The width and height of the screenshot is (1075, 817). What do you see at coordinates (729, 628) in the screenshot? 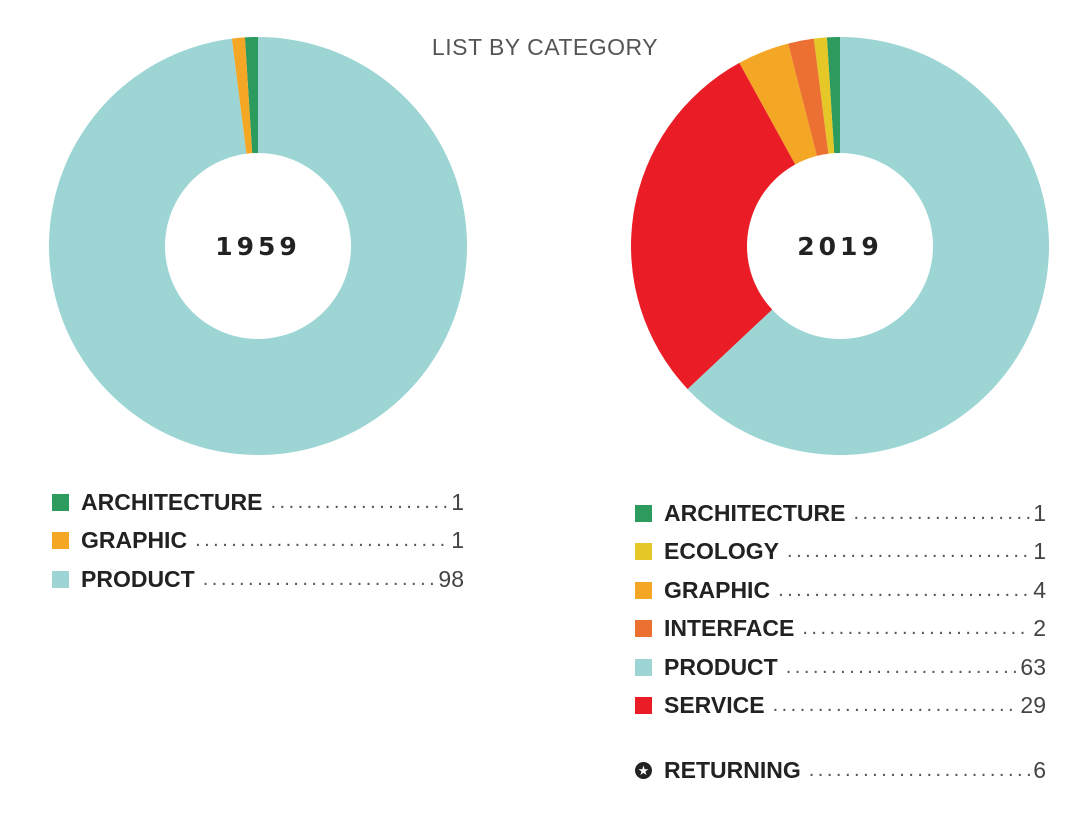
I see `legend-label: INTERFACE` at bounding box center [729, 628].